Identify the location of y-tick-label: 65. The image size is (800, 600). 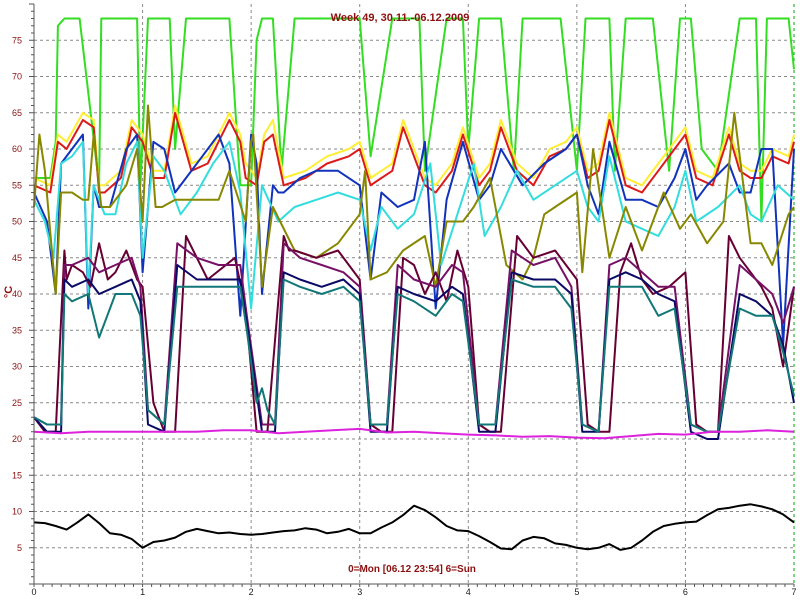
(17, 113).